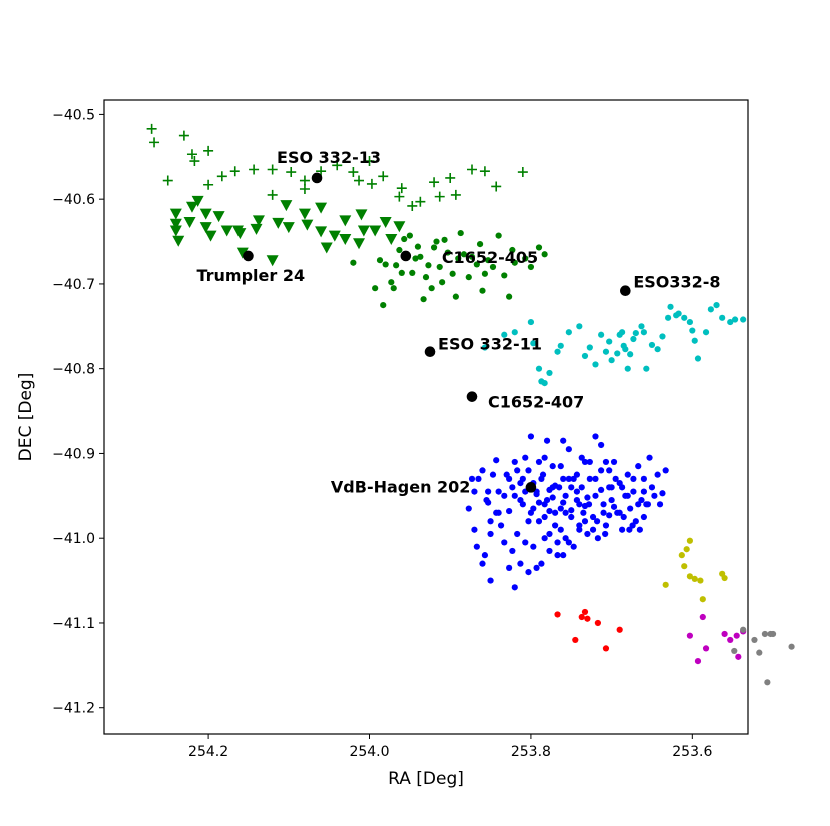 This screenshot has height=826, width=830. I want to click on annotation-label: ESO 332-11, so click(490, 344).